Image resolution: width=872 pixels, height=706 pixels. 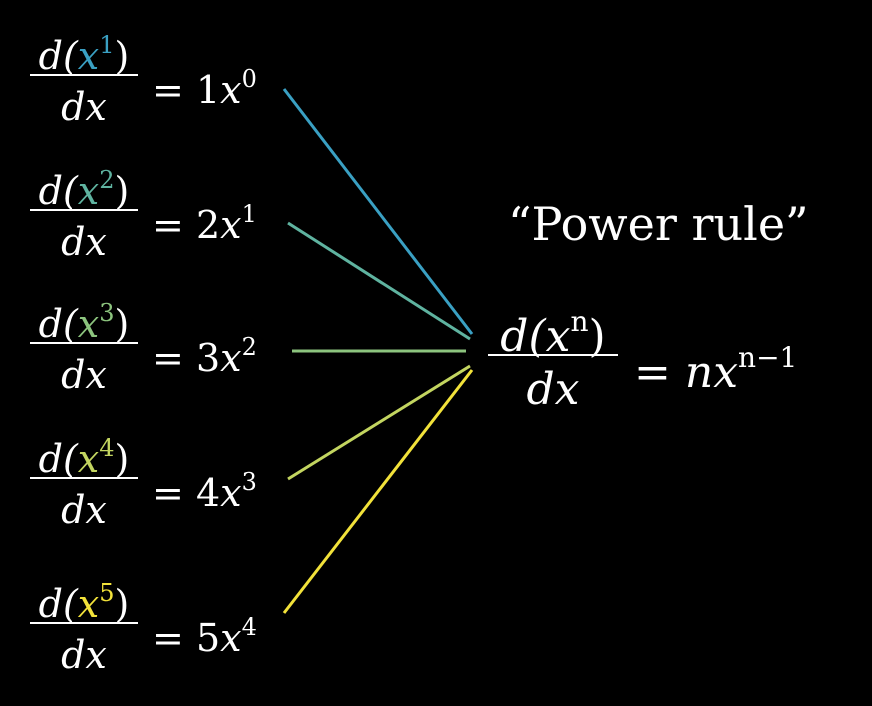 I want to click on general-power-rule: d(xn) dx = nxn−1, so click(x=676, y=361).